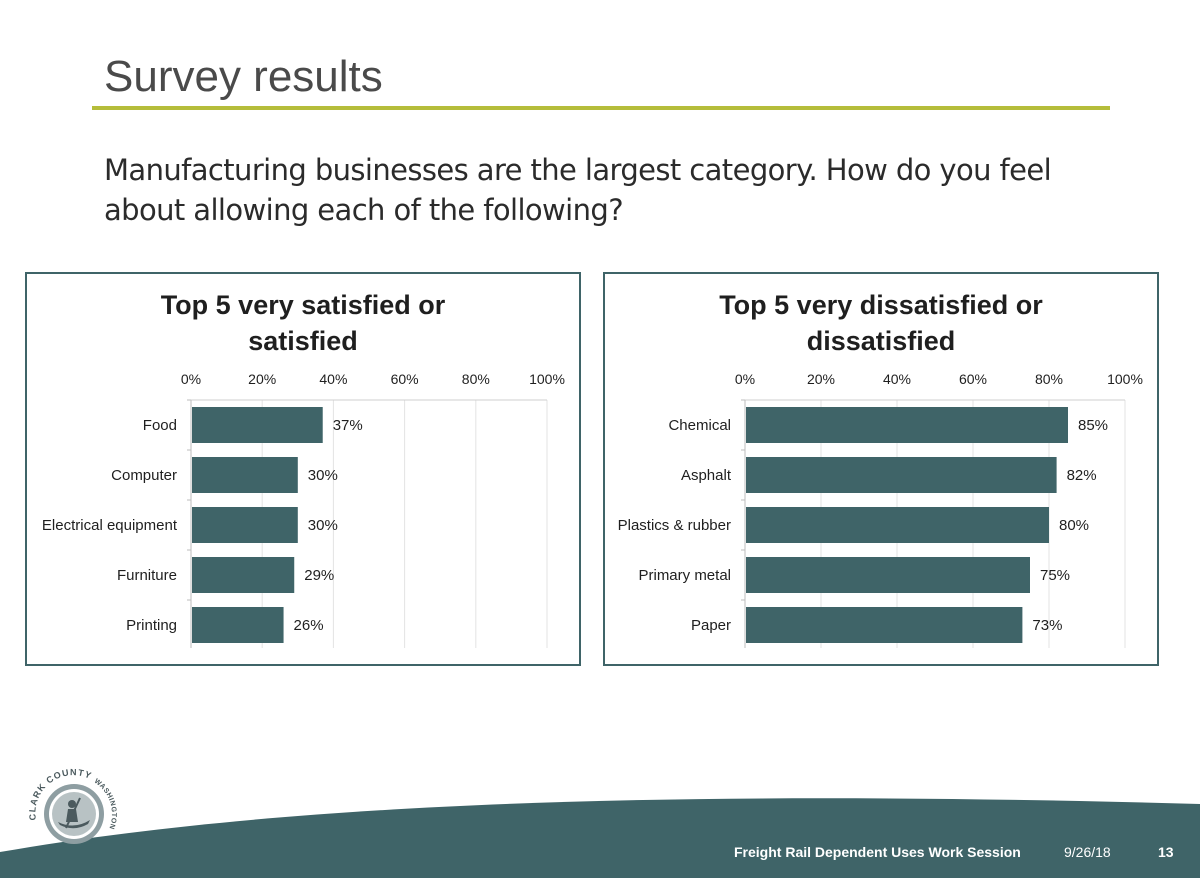 The image size is (1200, 878). I want to click on dissatisfied-tick-label: 60%, so click(973, 379).